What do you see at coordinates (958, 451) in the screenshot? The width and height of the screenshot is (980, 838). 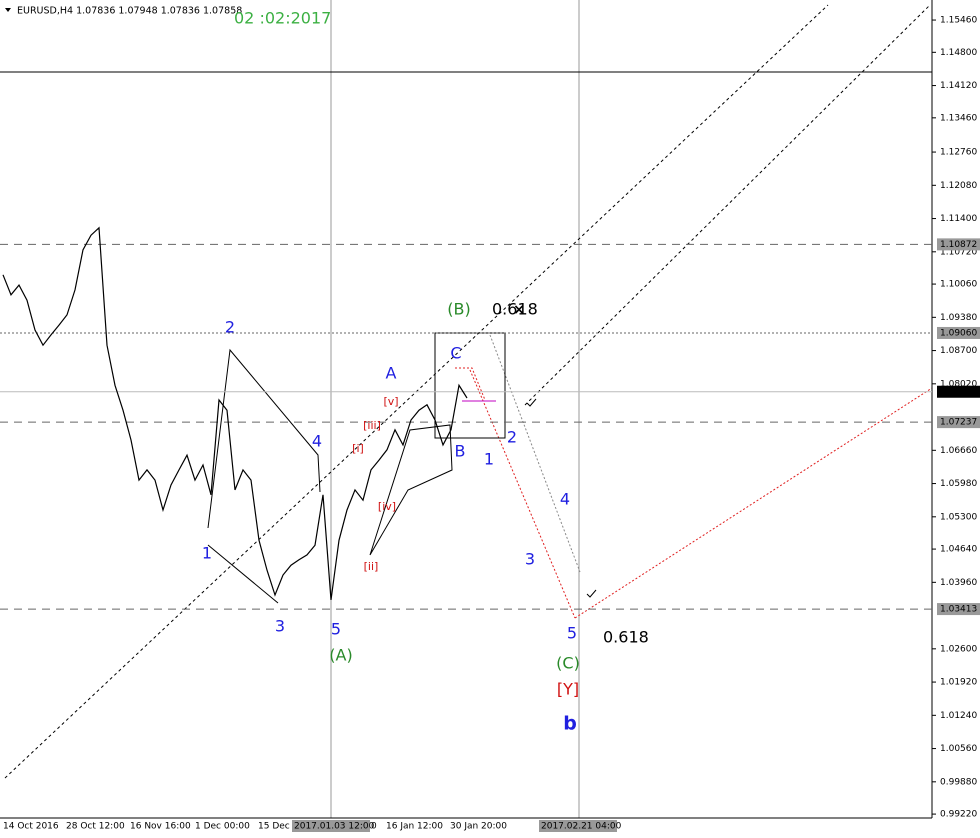 I see `y-tick-label: 1.06660` at bounding box center [958, 451].